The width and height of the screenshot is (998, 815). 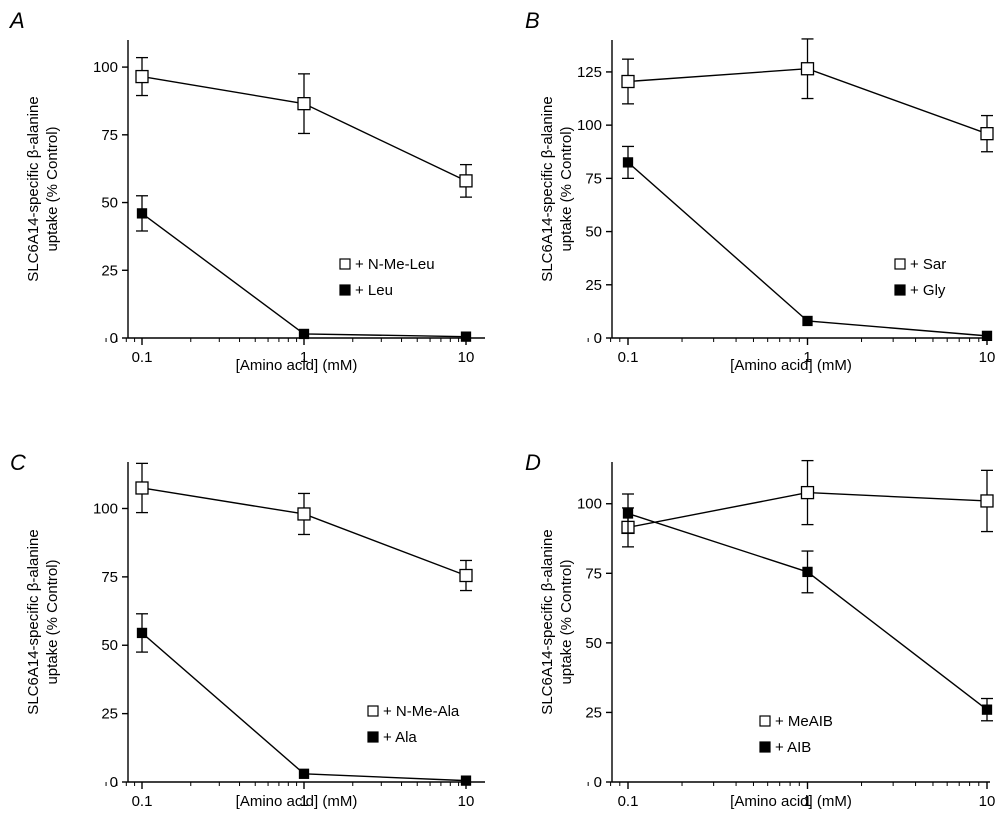 I want to click on legend-label: + Sar, so click(x=928, y=264).